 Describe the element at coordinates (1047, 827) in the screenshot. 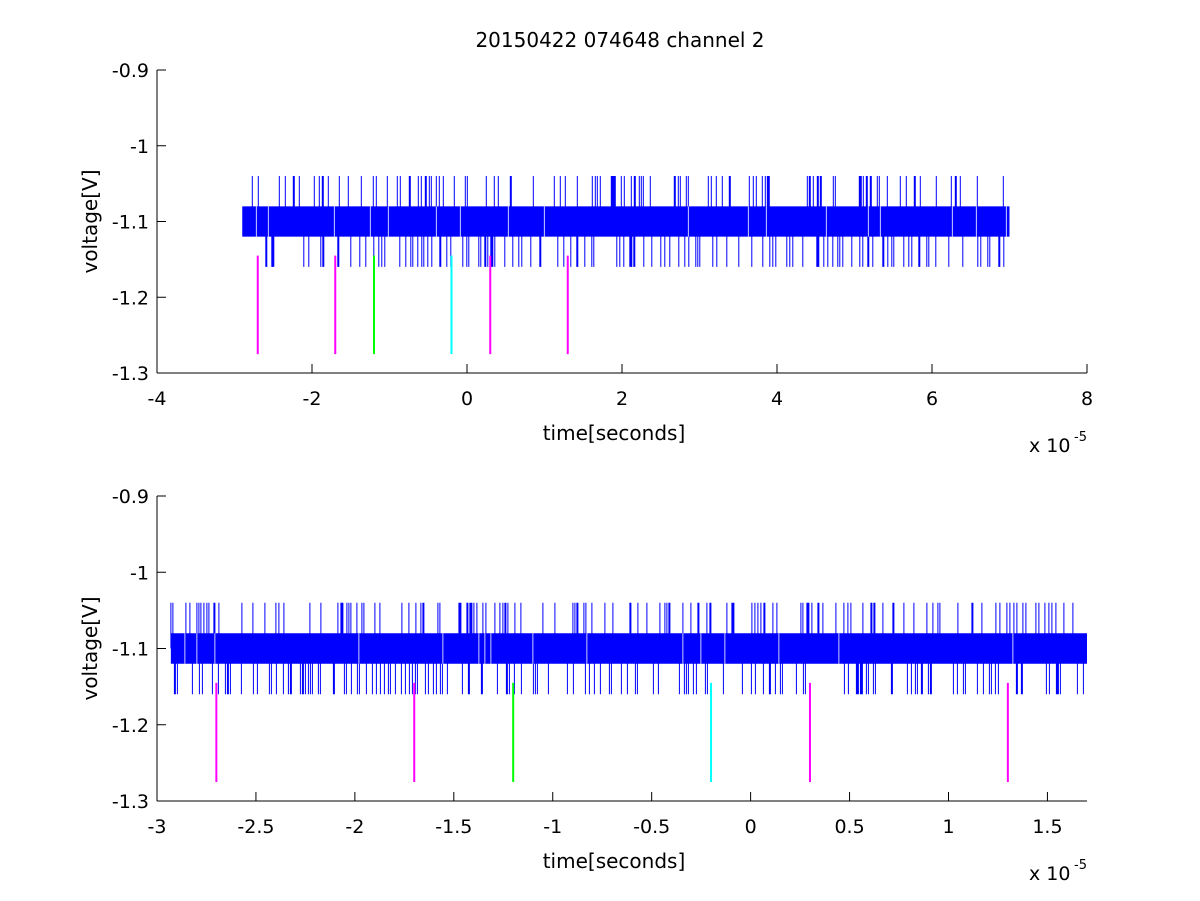

I see `x-tick-label: 1.5` at that location.